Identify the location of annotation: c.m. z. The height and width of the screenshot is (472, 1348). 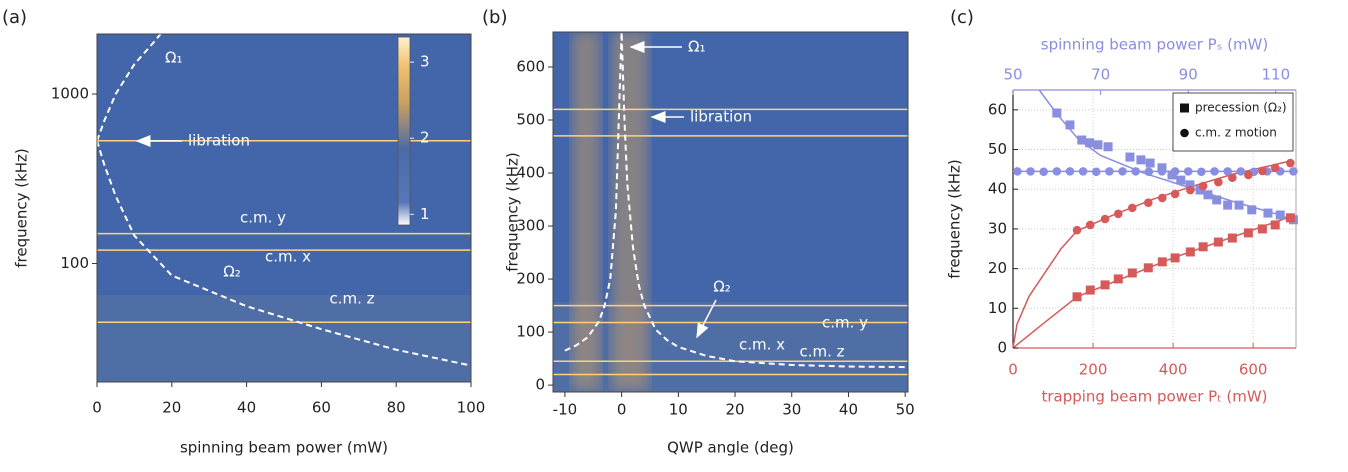
(351, 299).